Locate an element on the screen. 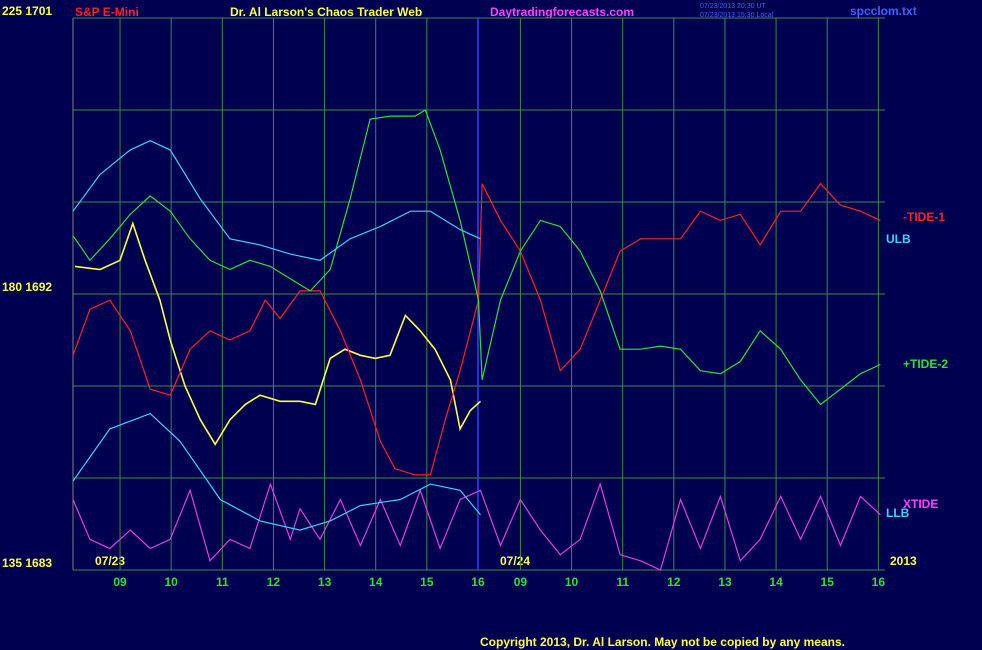 This screenshot has width=982, height=650. legend-label: +TIDE-2 is located at coordinates (925, 364).